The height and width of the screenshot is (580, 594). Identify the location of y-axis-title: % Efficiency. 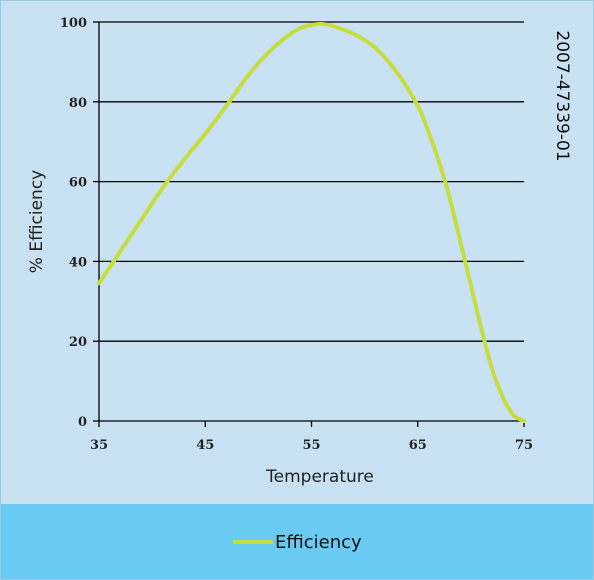
(37, 221).